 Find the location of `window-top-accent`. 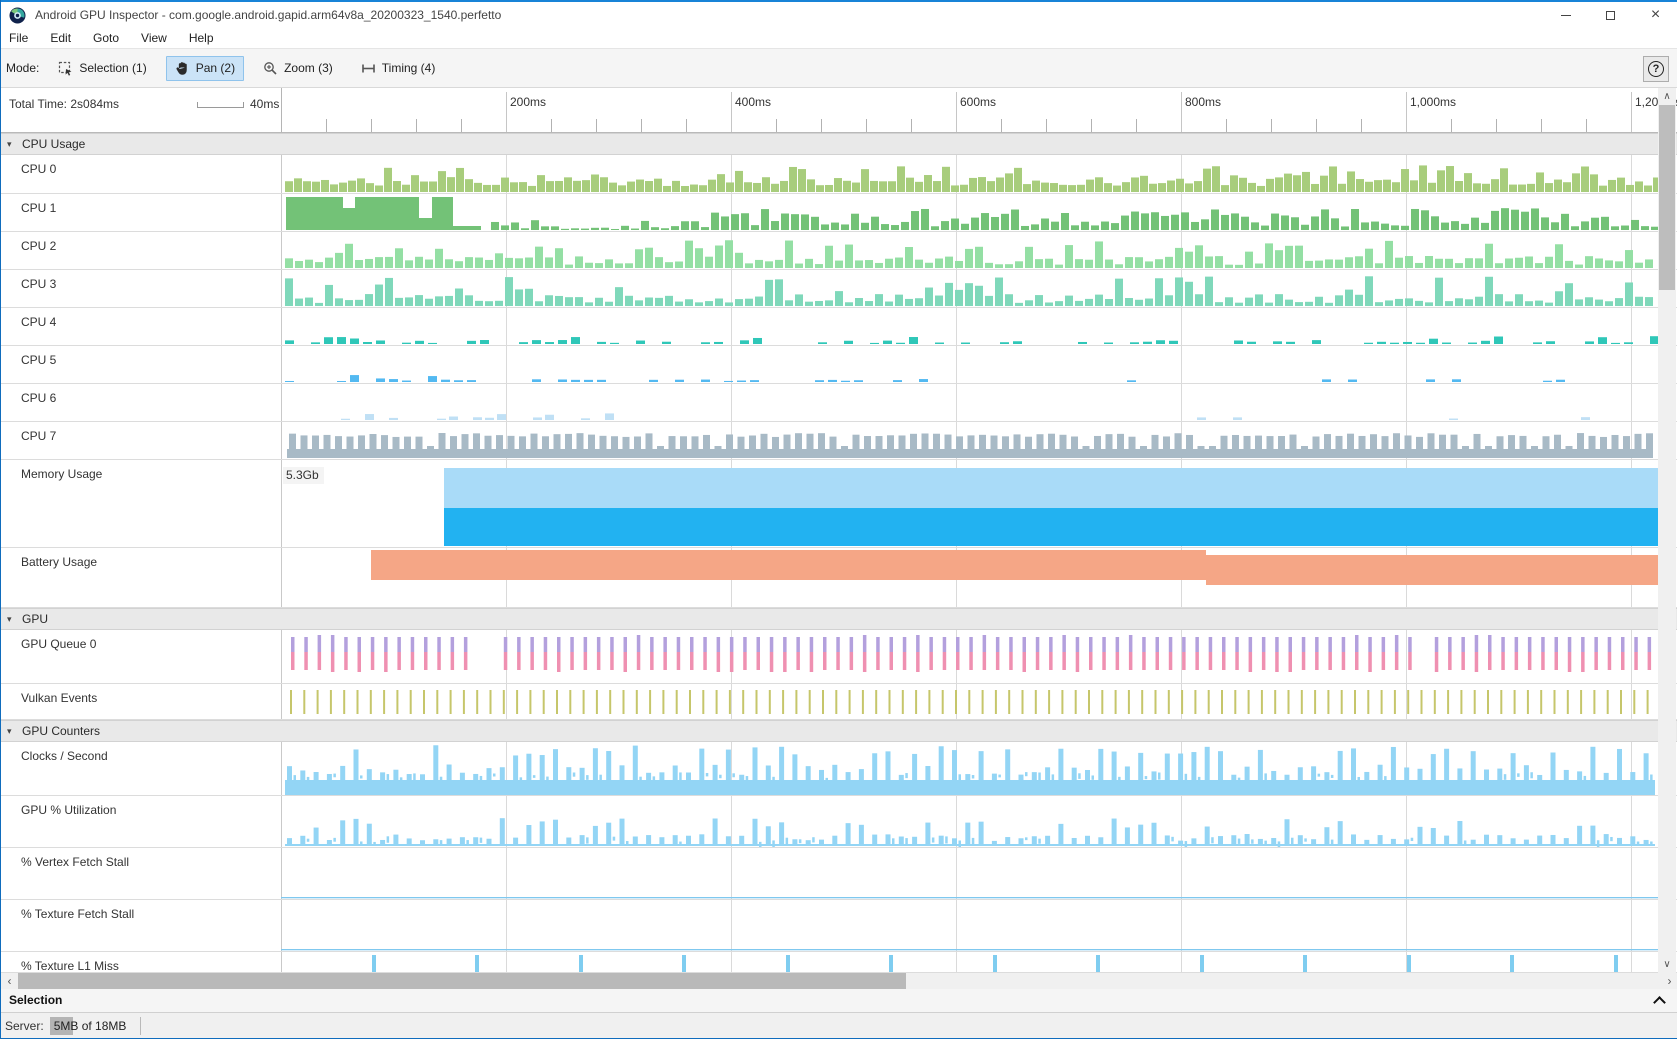

window-top-accent is located at coordinates (839, 1).